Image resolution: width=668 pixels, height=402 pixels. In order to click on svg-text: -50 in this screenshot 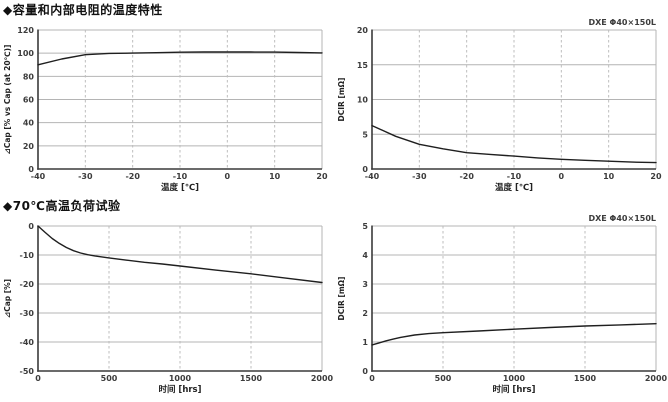, I will do `click(27, 371)`.